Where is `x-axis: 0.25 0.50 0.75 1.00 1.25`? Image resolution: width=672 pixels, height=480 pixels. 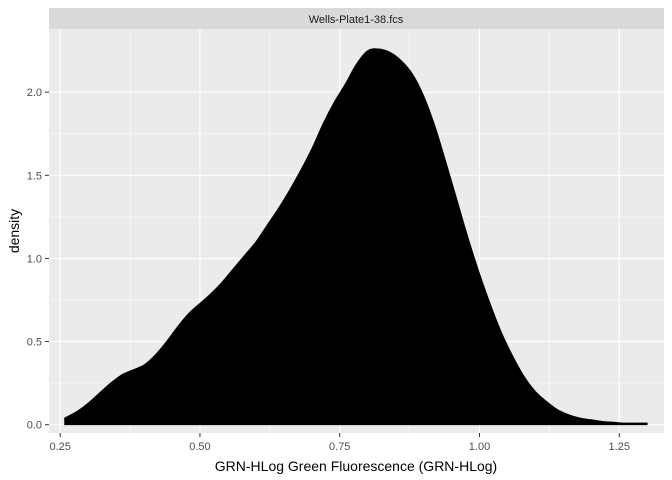
x-axis: 0.25 0.50 0.75 1.00 1.25 is located at coordinates (339, 443).